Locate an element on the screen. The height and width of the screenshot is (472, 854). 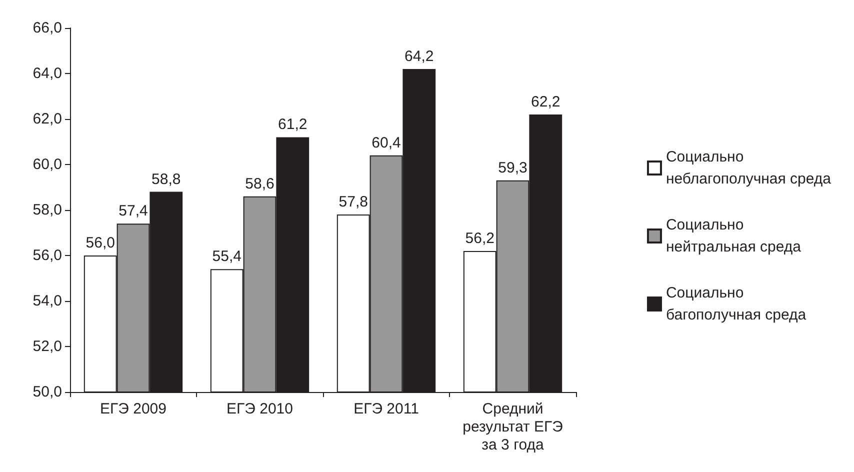
data-label: 62,2 is located at coordinates (545, 101).